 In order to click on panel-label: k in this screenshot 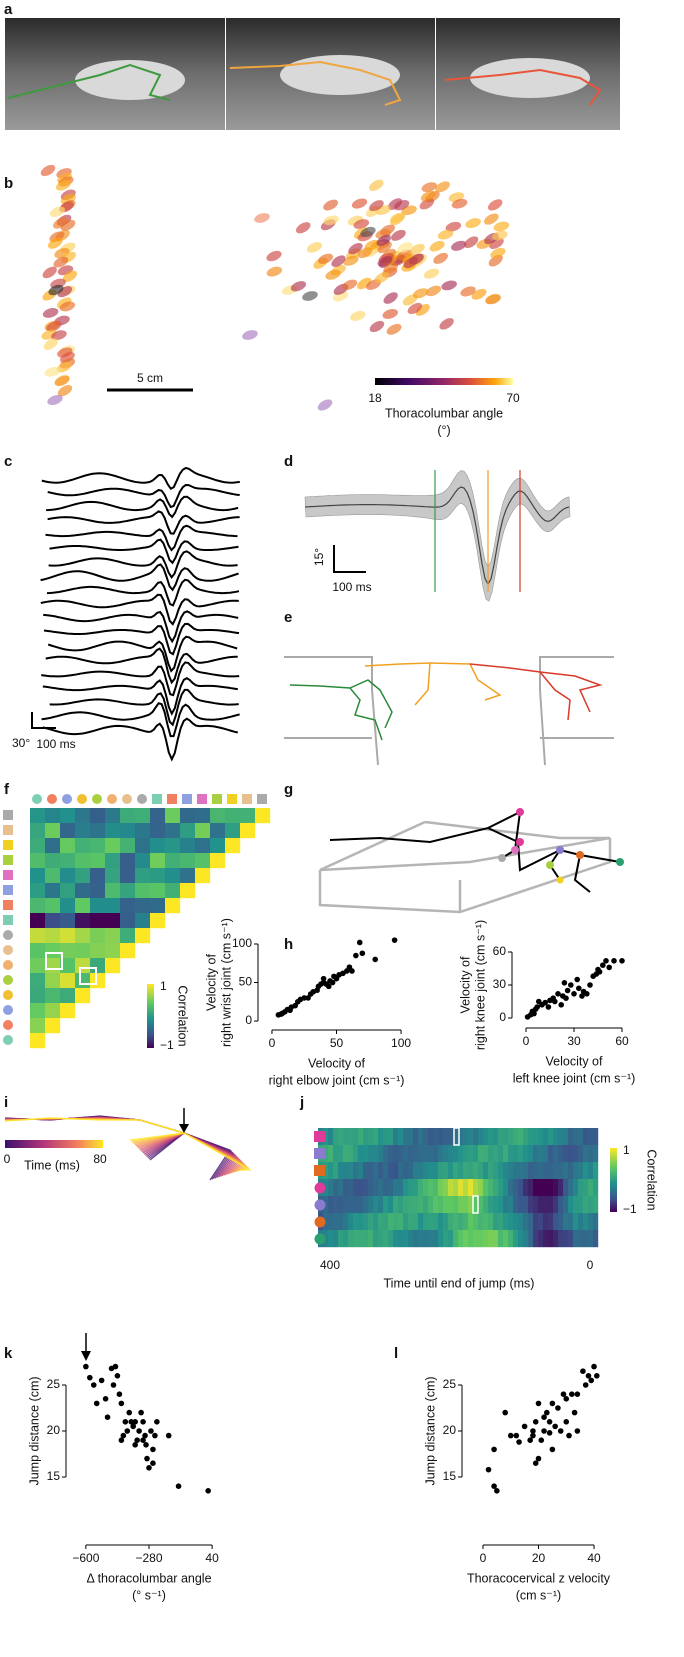, I will do `click(8, 1353)`.